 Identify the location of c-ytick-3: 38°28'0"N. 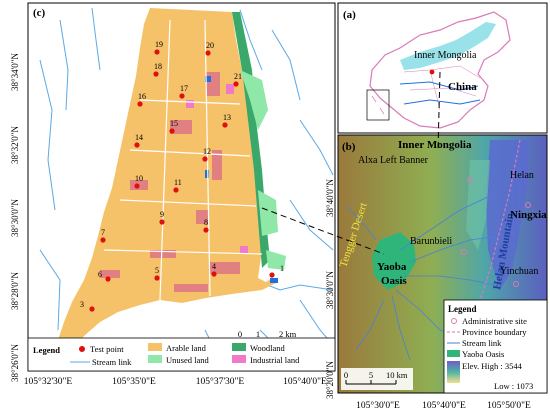
(15, 291).